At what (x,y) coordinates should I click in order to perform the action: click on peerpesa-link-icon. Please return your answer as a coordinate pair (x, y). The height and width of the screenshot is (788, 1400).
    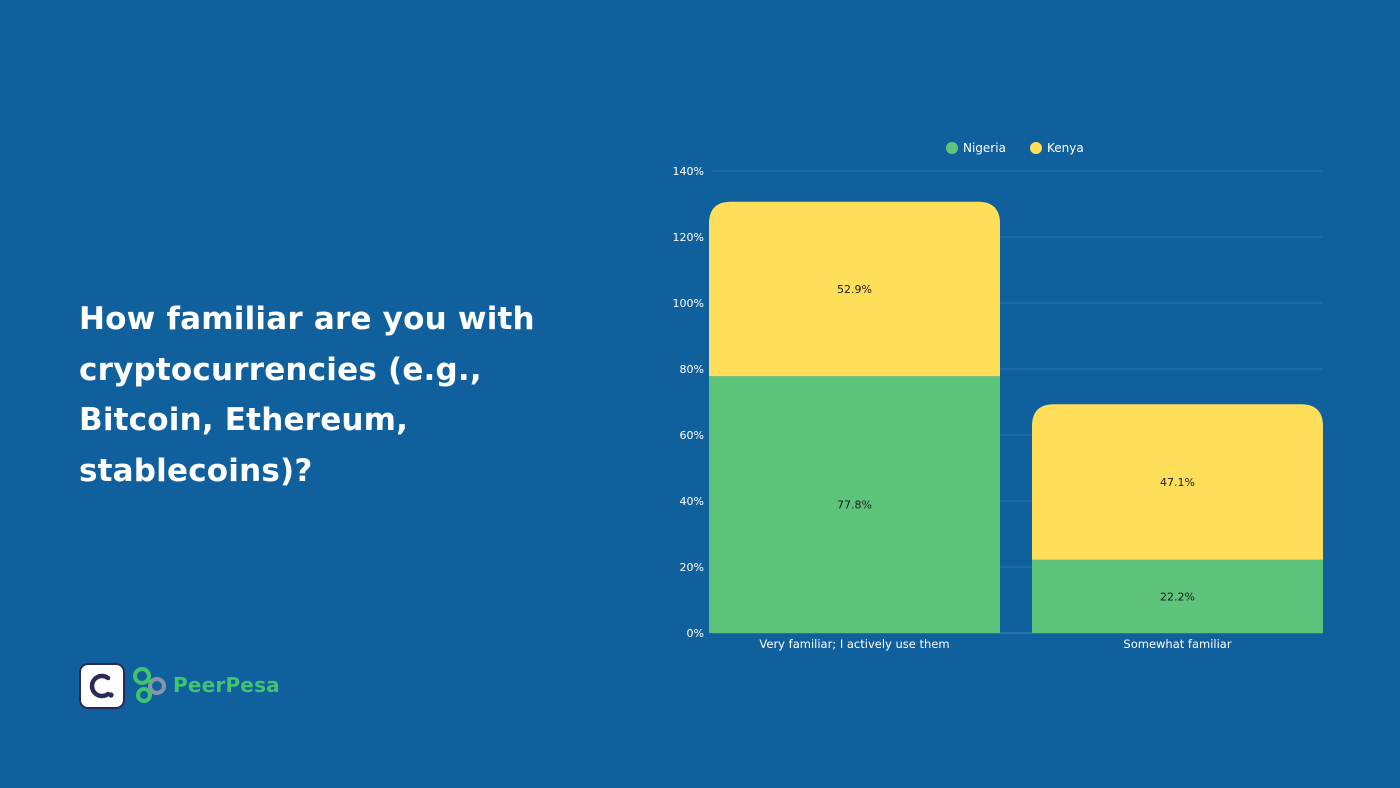
    Looking at the image, I should click on (149, 685).